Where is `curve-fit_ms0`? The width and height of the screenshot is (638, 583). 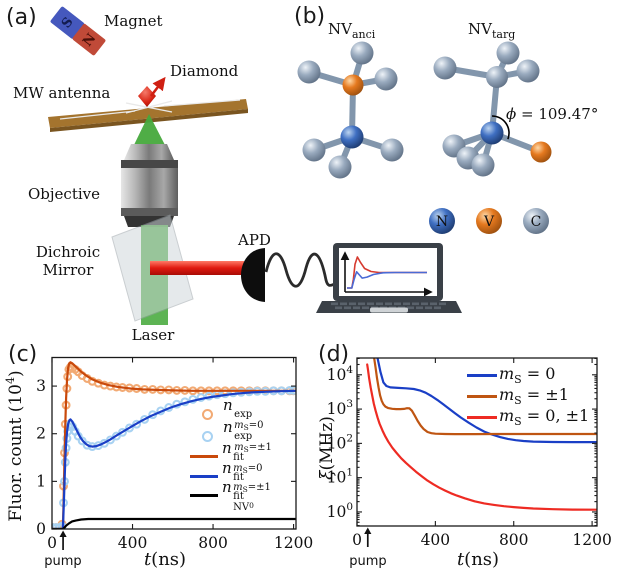 curve-fit_ms0 is located at coordinates (174, 445).